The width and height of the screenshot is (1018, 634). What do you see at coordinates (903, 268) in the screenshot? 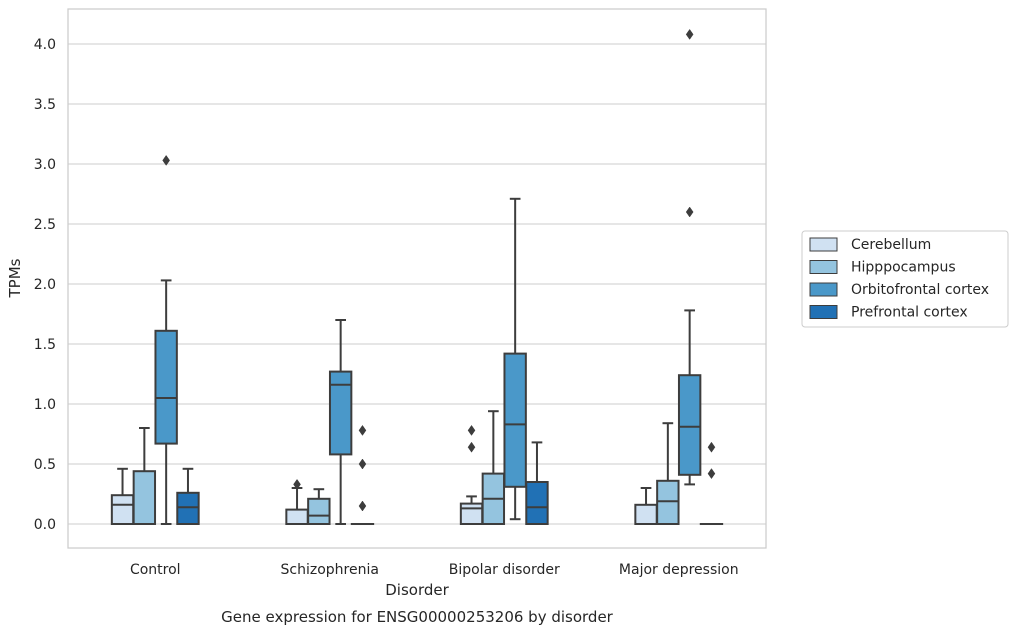
I see `legend-label: Hipppocampus` at bounding box center [903, 268].